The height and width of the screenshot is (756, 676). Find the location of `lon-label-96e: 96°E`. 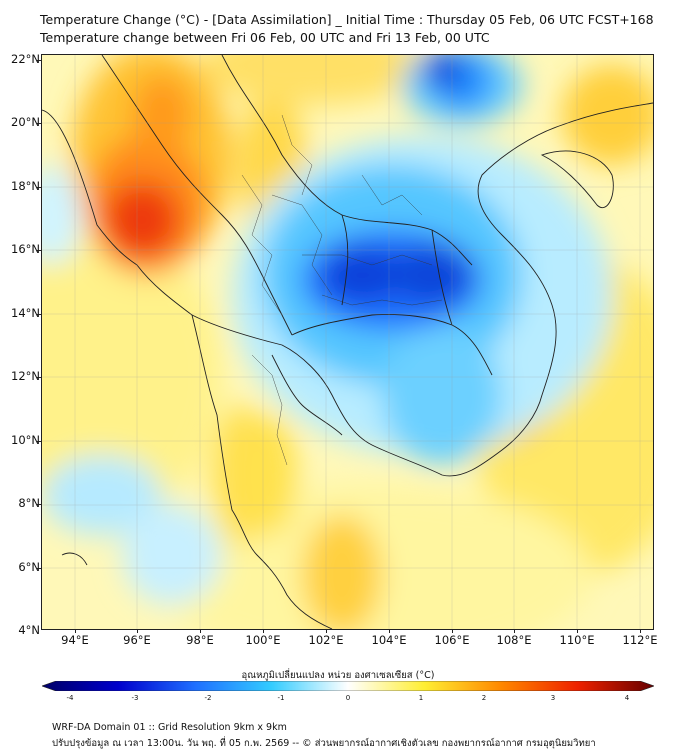

lon-label-96e: 96°E is located at coordinates (137, 640).